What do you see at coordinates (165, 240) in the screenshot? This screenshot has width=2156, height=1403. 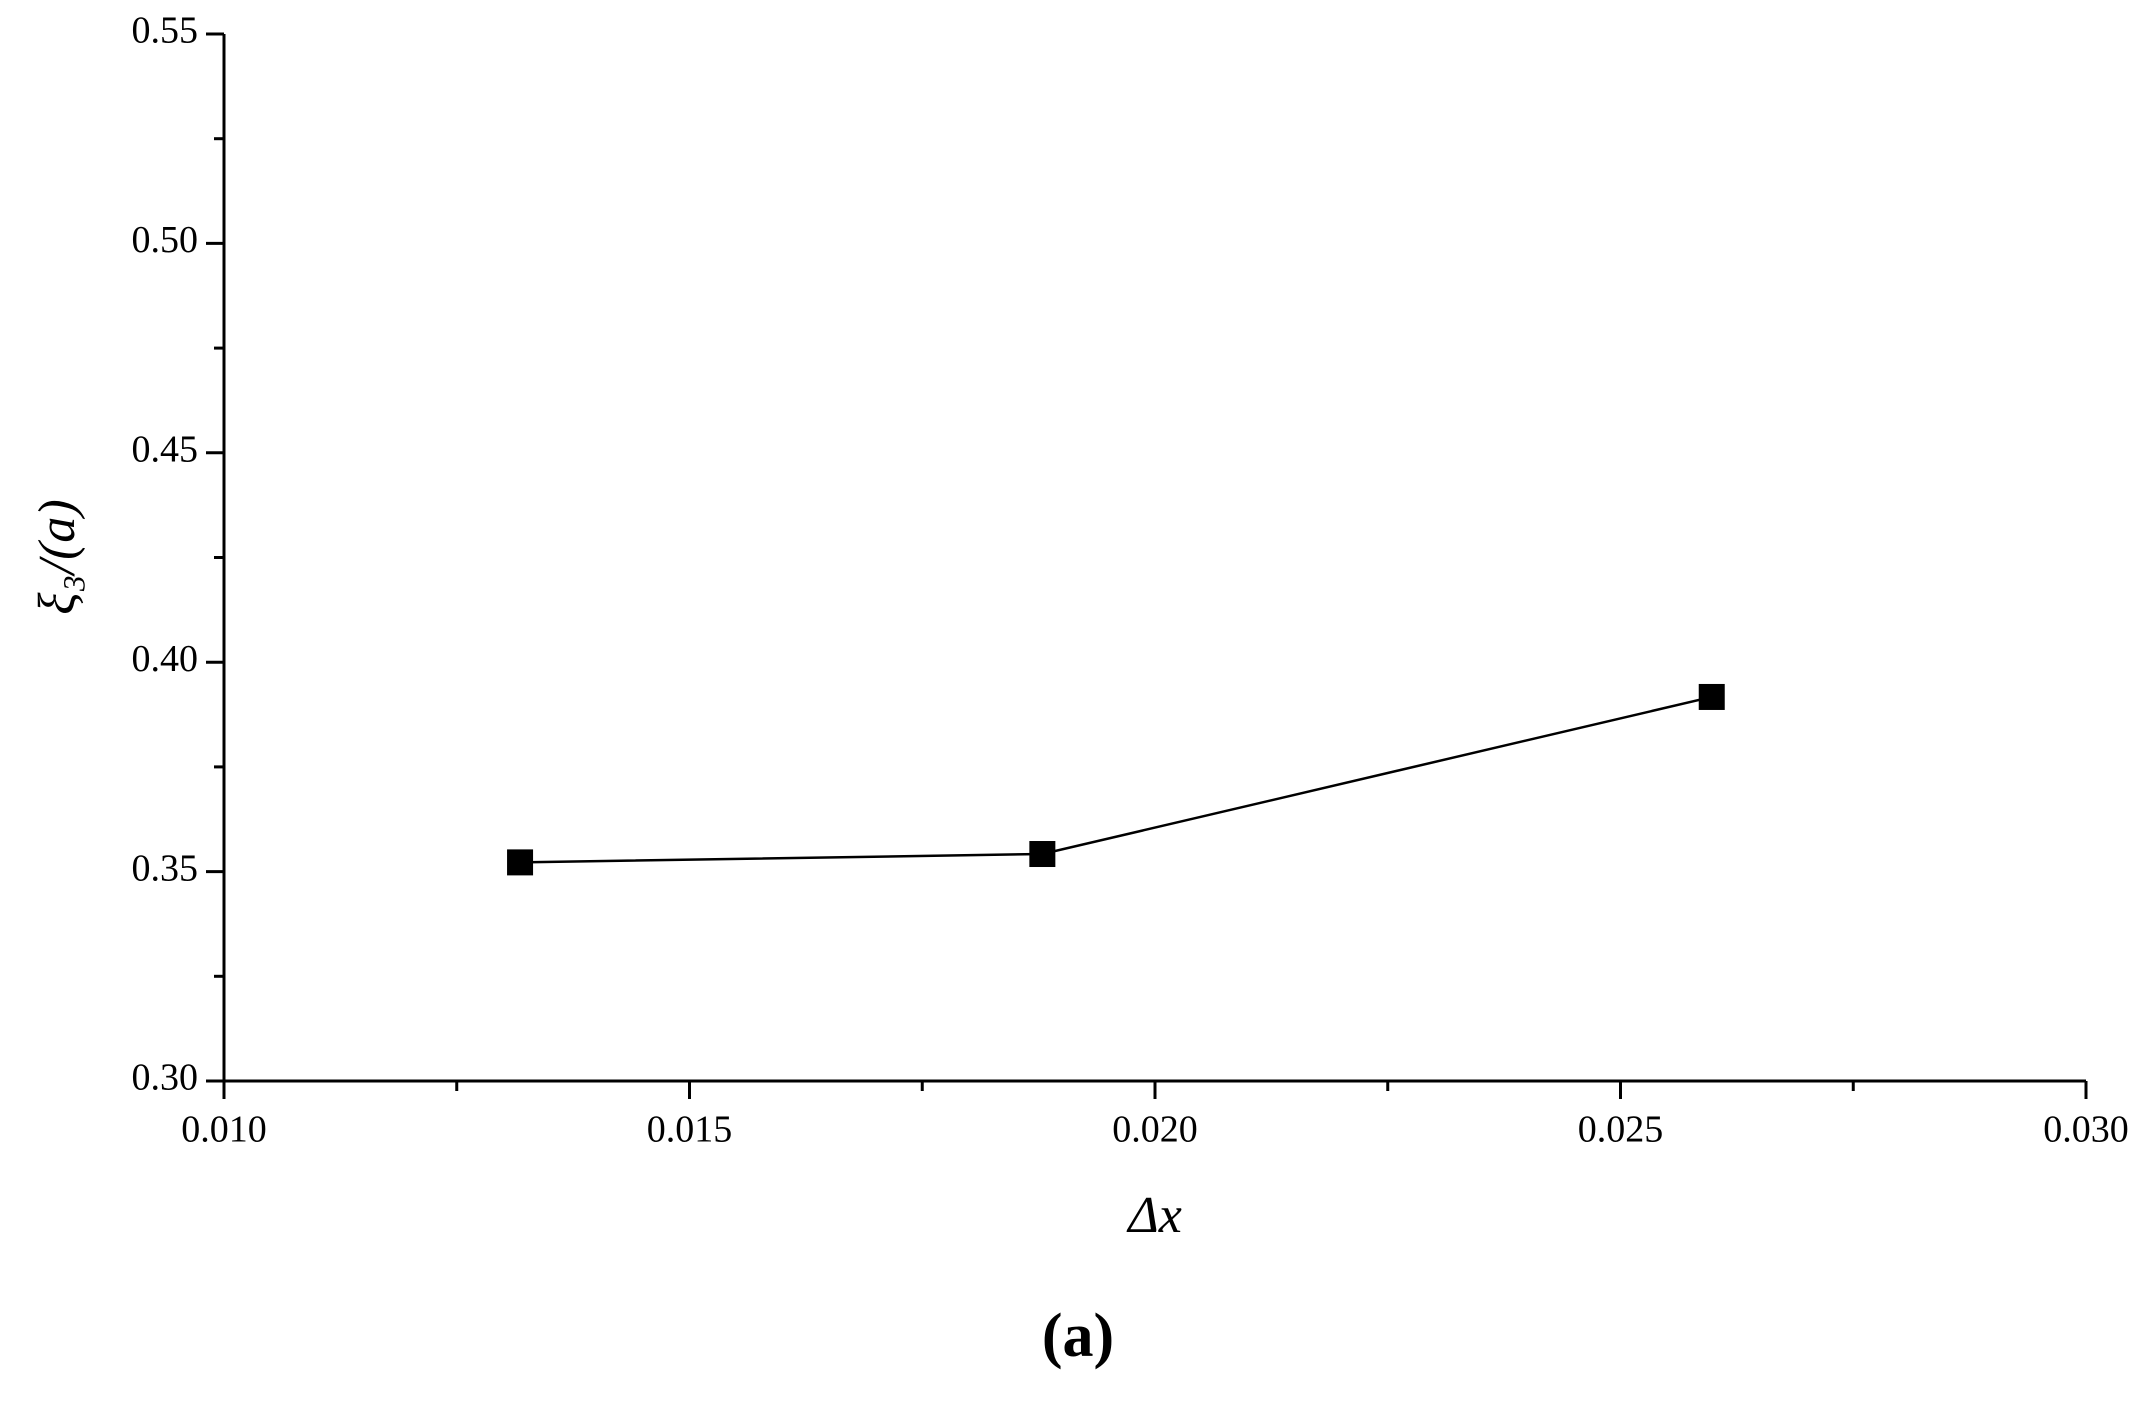 I see `y-tick-label: 0.50` at bounding box center [165, 240].